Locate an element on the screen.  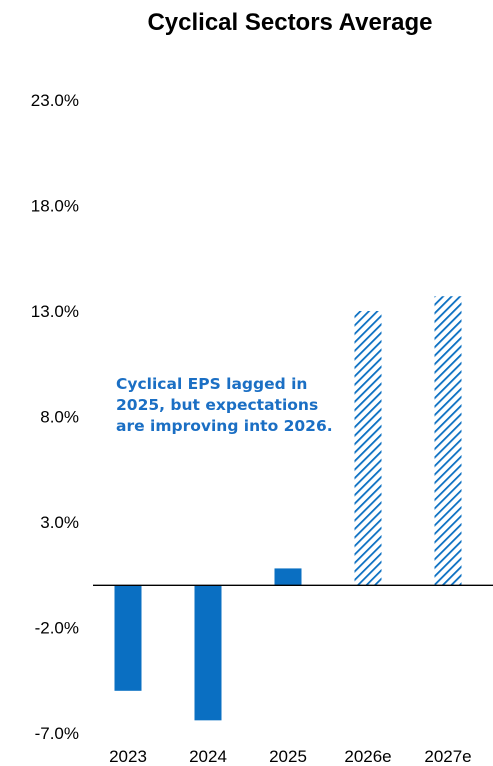
bar-2025 is located at coordinates (288, 577).